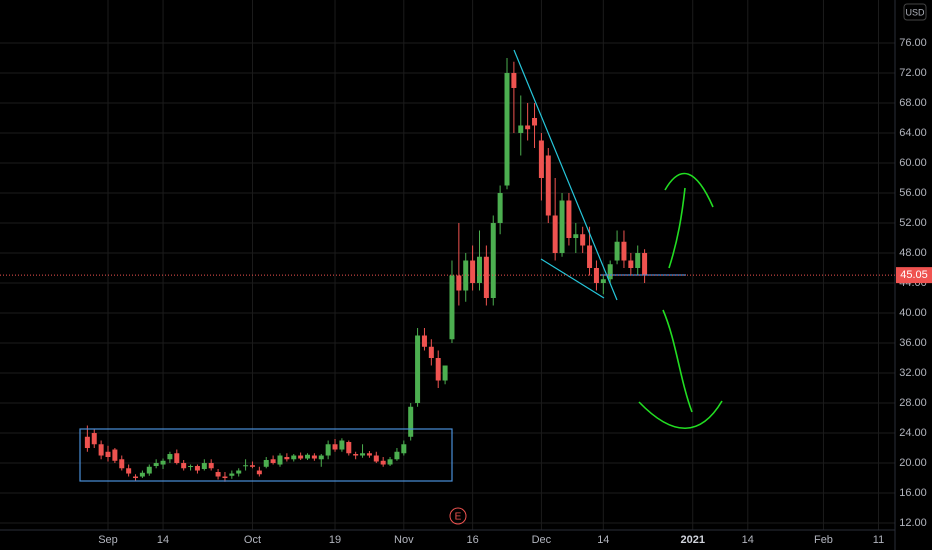 The height and width of the screenshot is (550, 932). Describe the element at coordinates (823, 540) in the screenshot. I see `x-tick-label: Feb` at that location.